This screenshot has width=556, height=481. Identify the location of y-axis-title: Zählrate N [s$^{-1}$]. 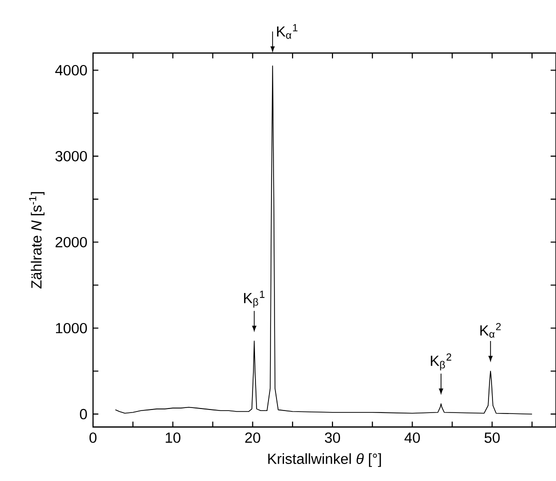
(36, 240).